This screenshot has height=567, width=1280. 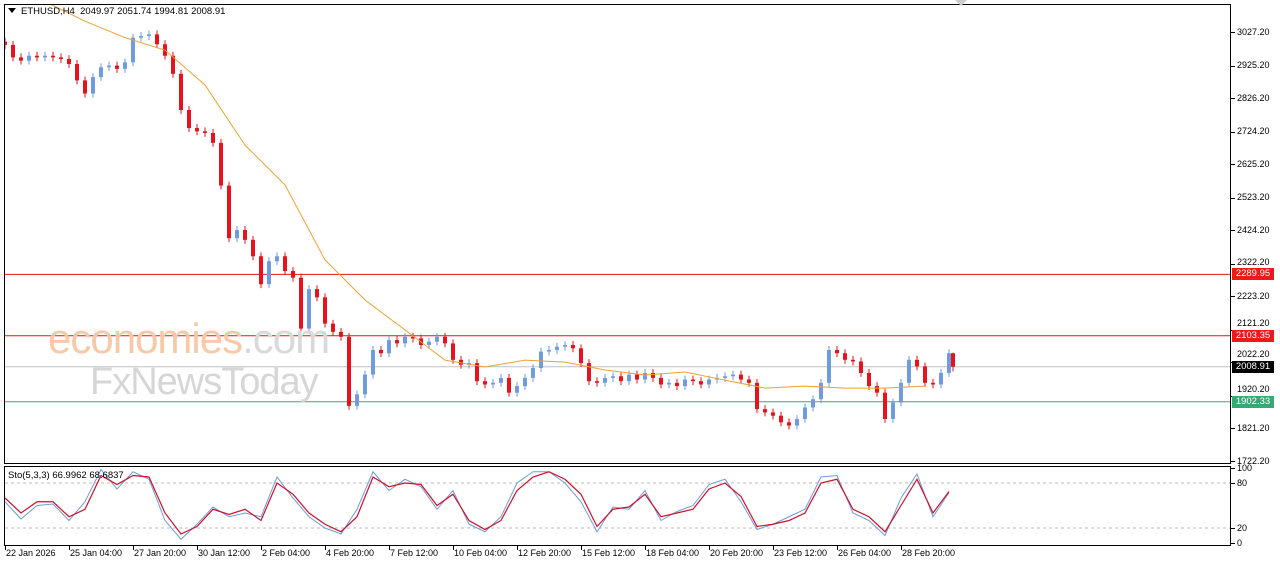 What do you see at coordinates (1253, 274) in the screenshot?
I see `price-tag-resistance: 2289.95` at bounding box center [1253, 274].